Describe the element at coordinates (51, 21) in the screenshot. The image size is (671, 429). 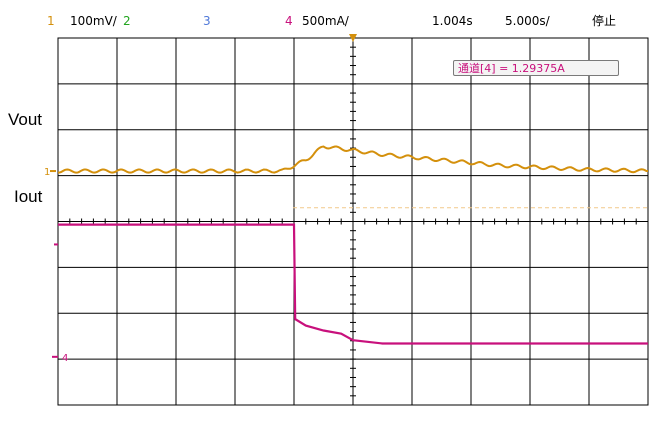
I see `ch1-number: 1` at that location.